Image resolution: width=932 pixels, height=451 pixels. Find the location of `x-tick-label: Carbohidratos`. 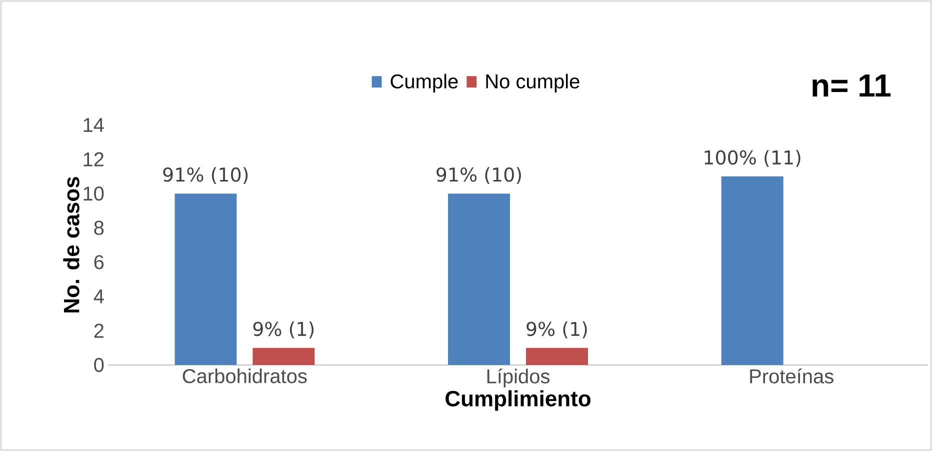

x-tick-label: Carbohidratos is located at coordinates (244, 376).